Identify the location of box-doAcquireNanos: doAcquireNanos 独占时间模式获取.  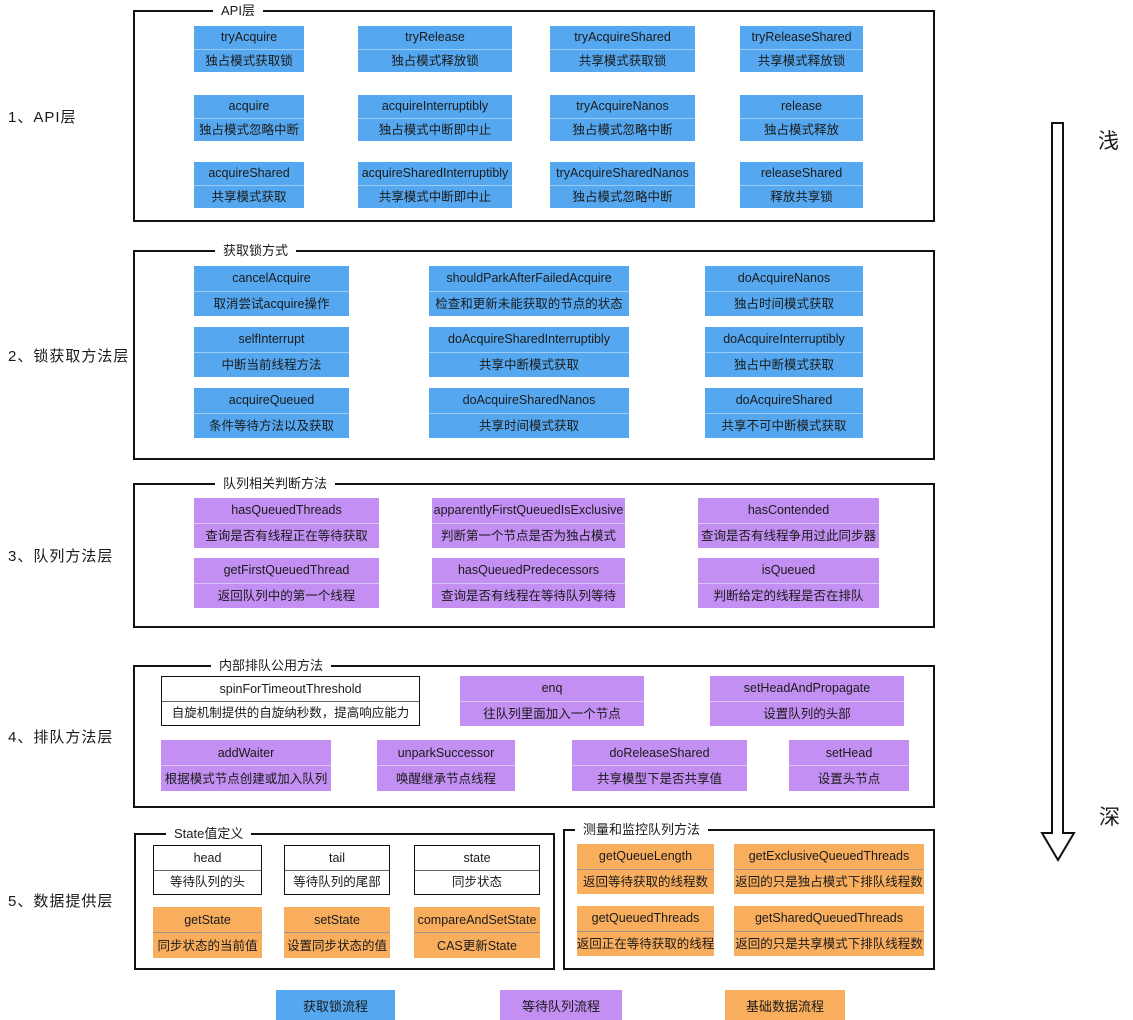
(784, 291).